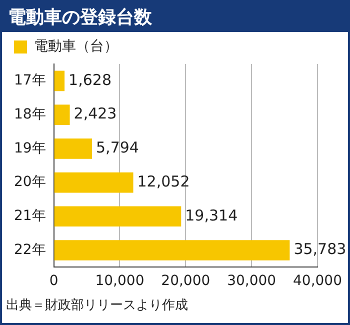  Describe the element at coordinates (30, 250) in the screenshot. I see `y-tick-label: 22年` at that location.